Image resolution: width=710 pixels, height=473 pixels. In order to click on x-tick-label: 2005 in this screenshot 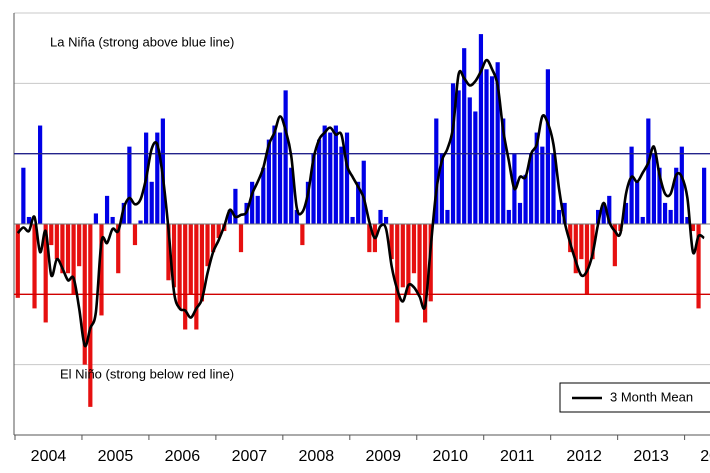, I will do `click(116, 456)`.